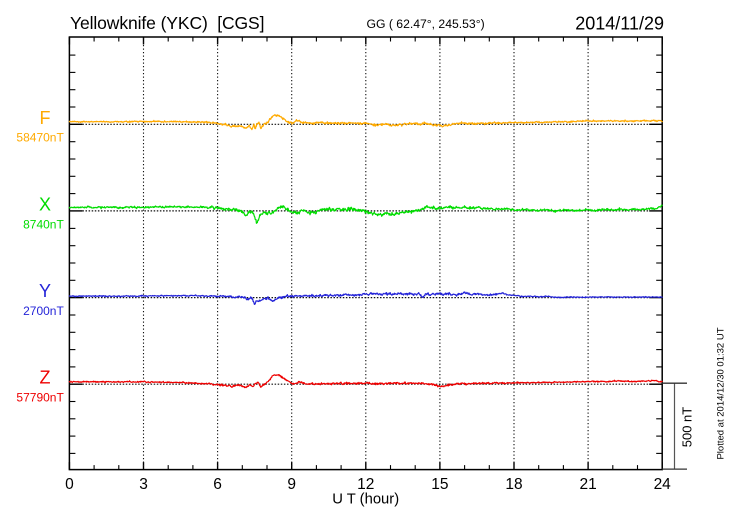 Image resolution: width=730 pixels, height=525 pixels. Describe the element at coordinates (40, 138) in the screenshot. I see `svg-text: 58470nT` at that location.